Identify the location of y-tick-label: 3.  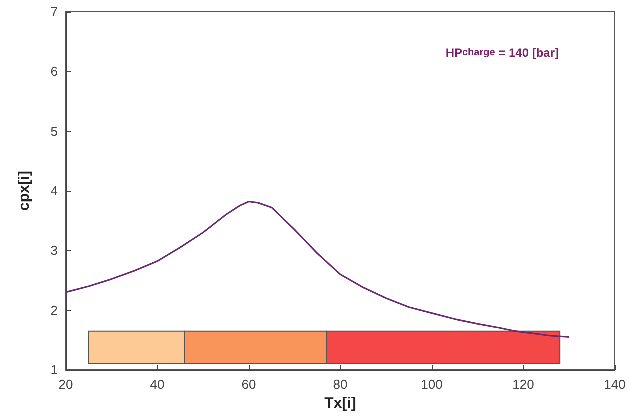
(54, 250).